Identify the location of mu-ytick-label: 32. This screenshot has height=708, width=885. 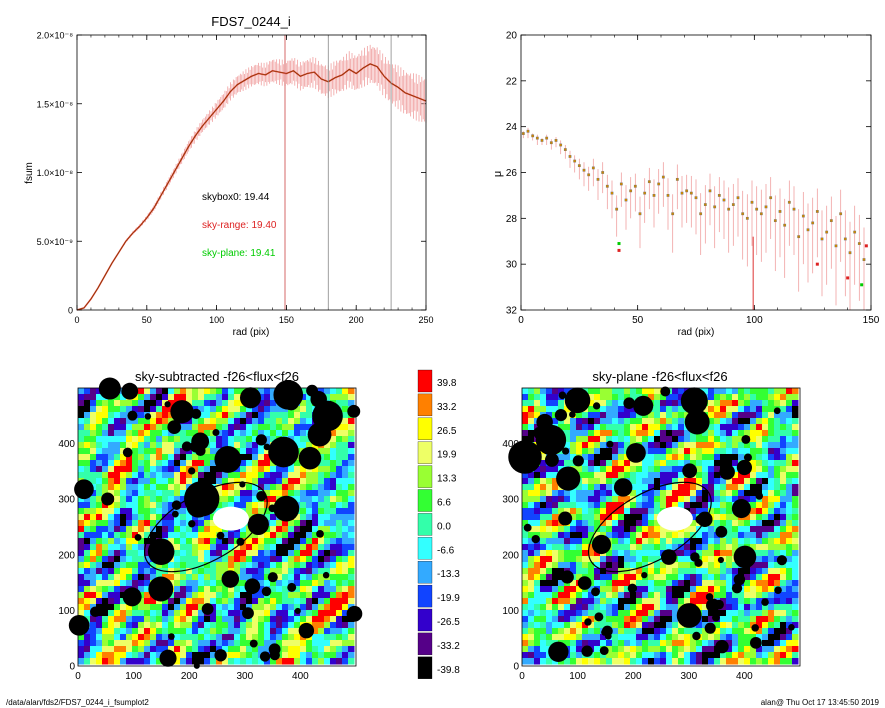
(512, 311).